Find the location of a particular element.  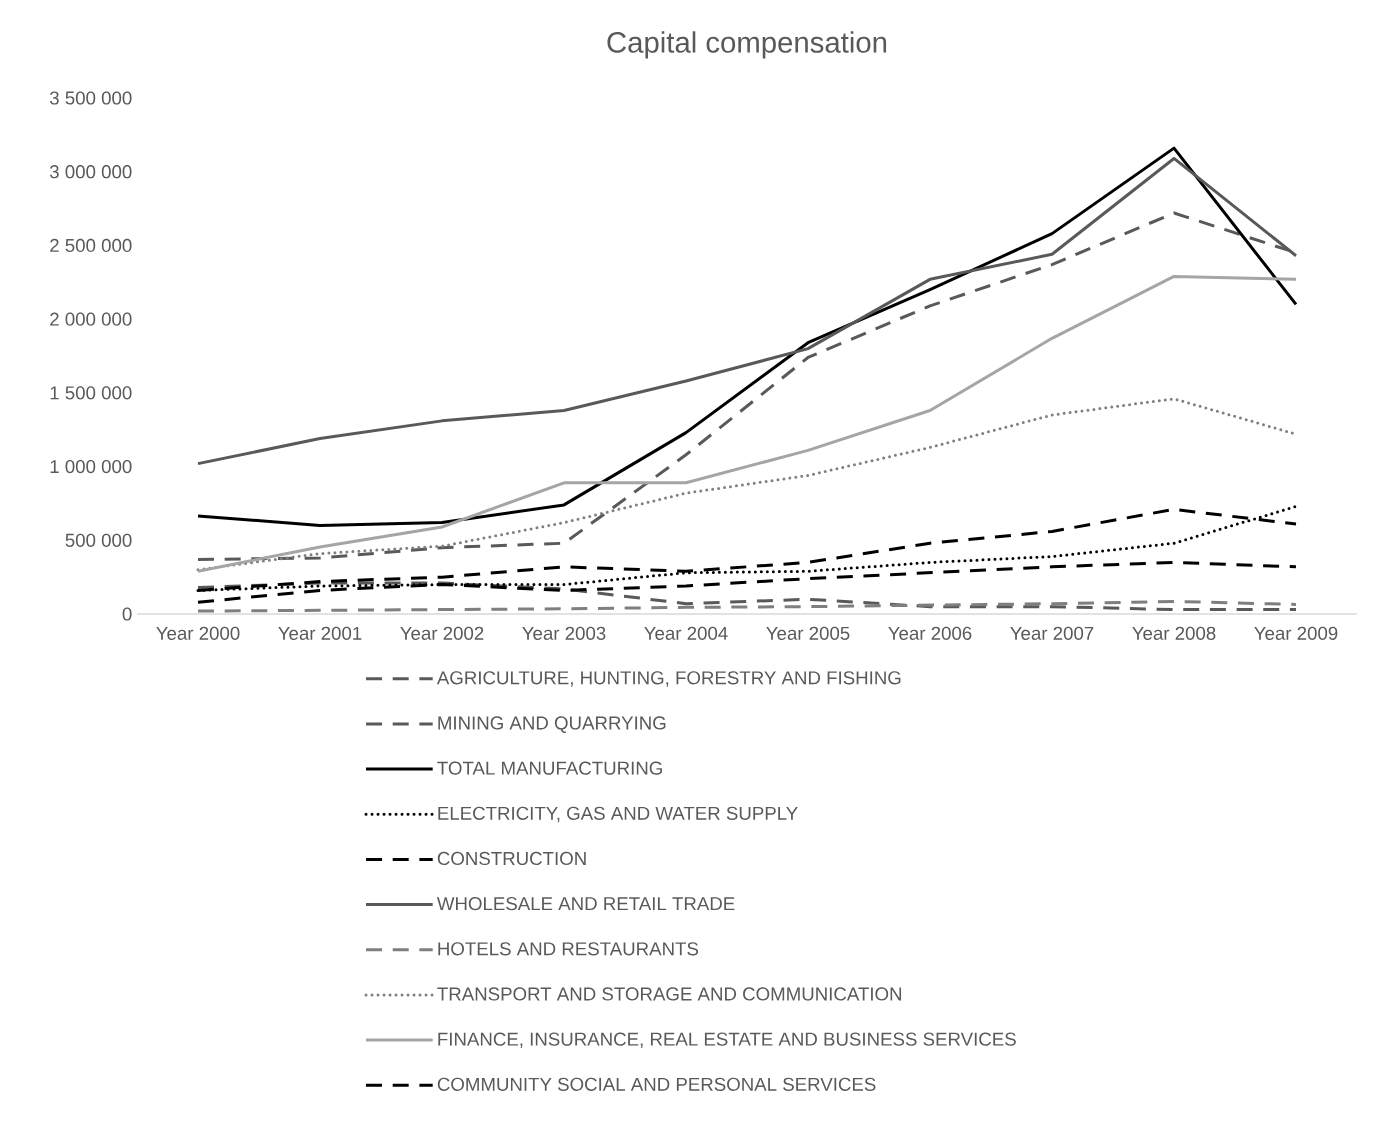

legend-label: AGRICULTURE, HUNTING, FORESTRY AND FISHING is located at coordinates (668, 679).